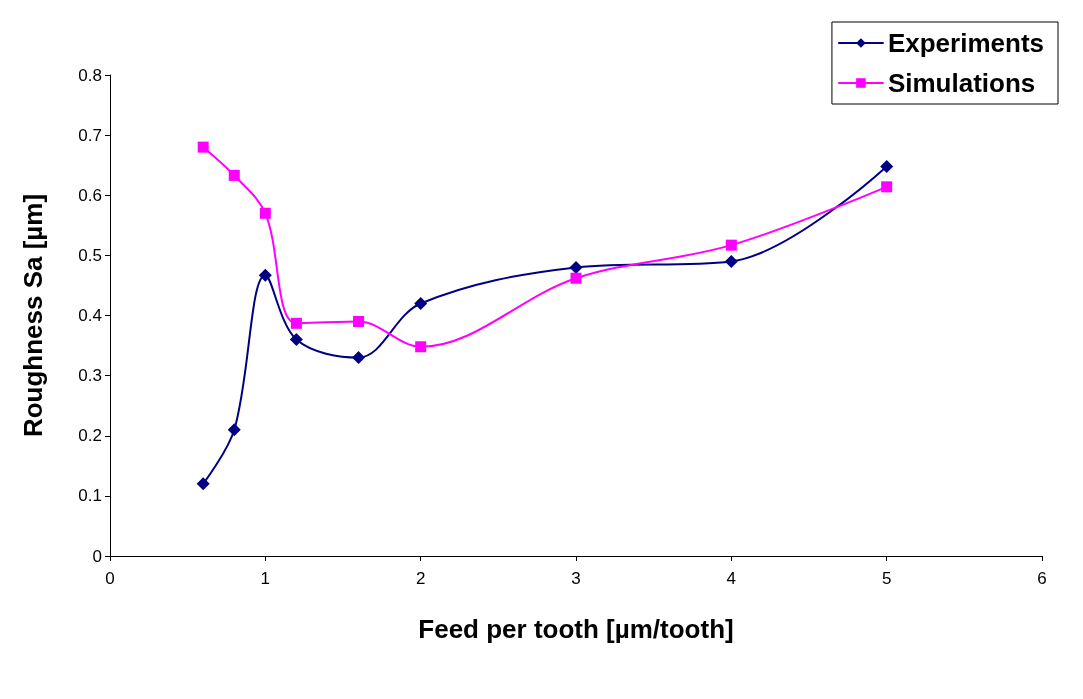  What do you see at coordinates (420, 578) in the screenshot?
I see `x-tick-label: 2` at bounding box center [420, 578].